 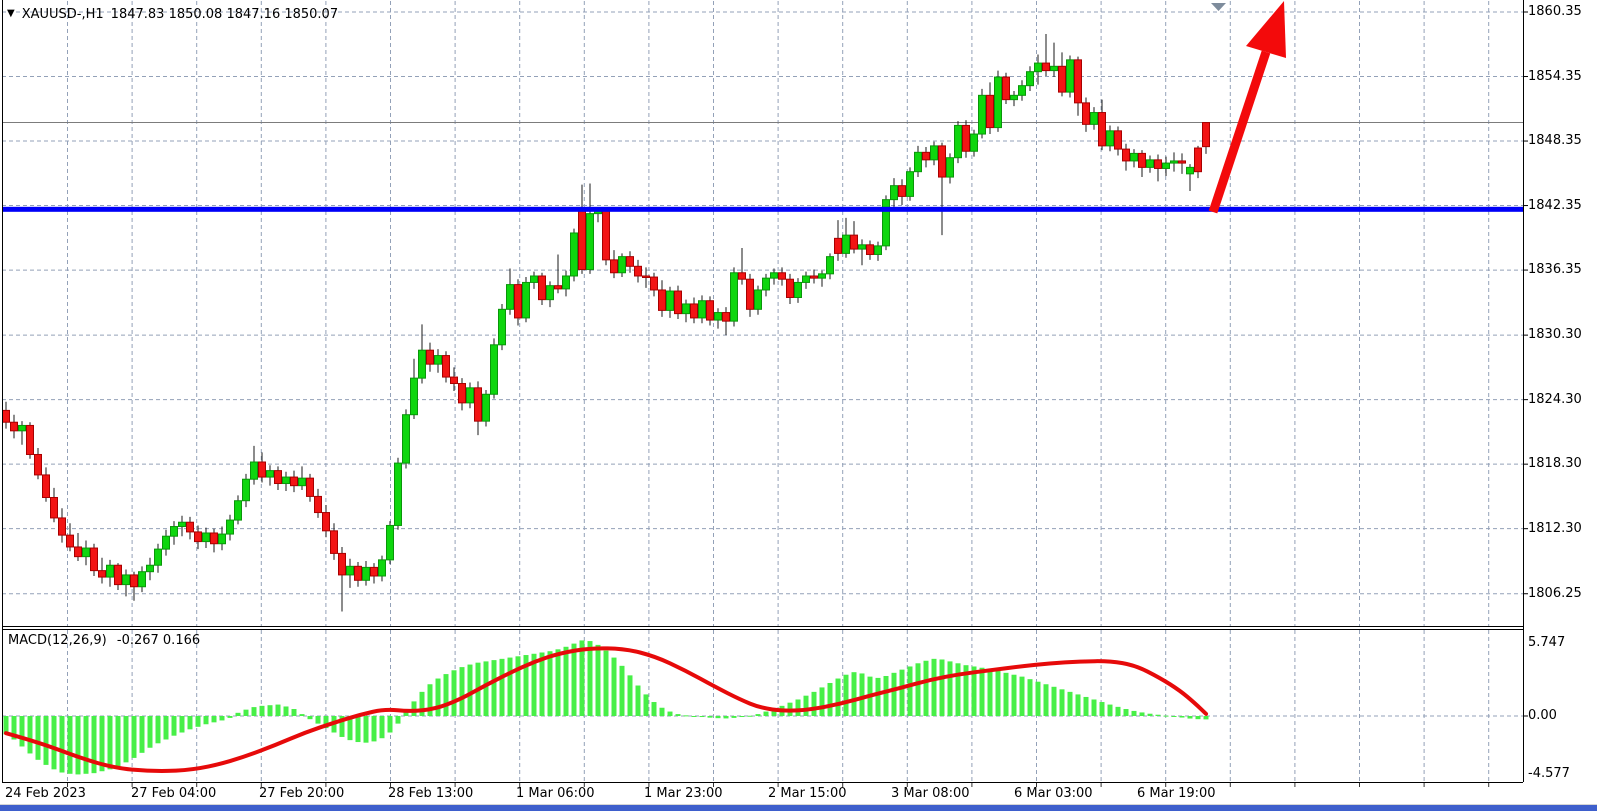 What do you see at coordinates (1555, 205) in the screenshot?
I see `price-axis-label: 1842.35` at bounding box center [1555, 205].